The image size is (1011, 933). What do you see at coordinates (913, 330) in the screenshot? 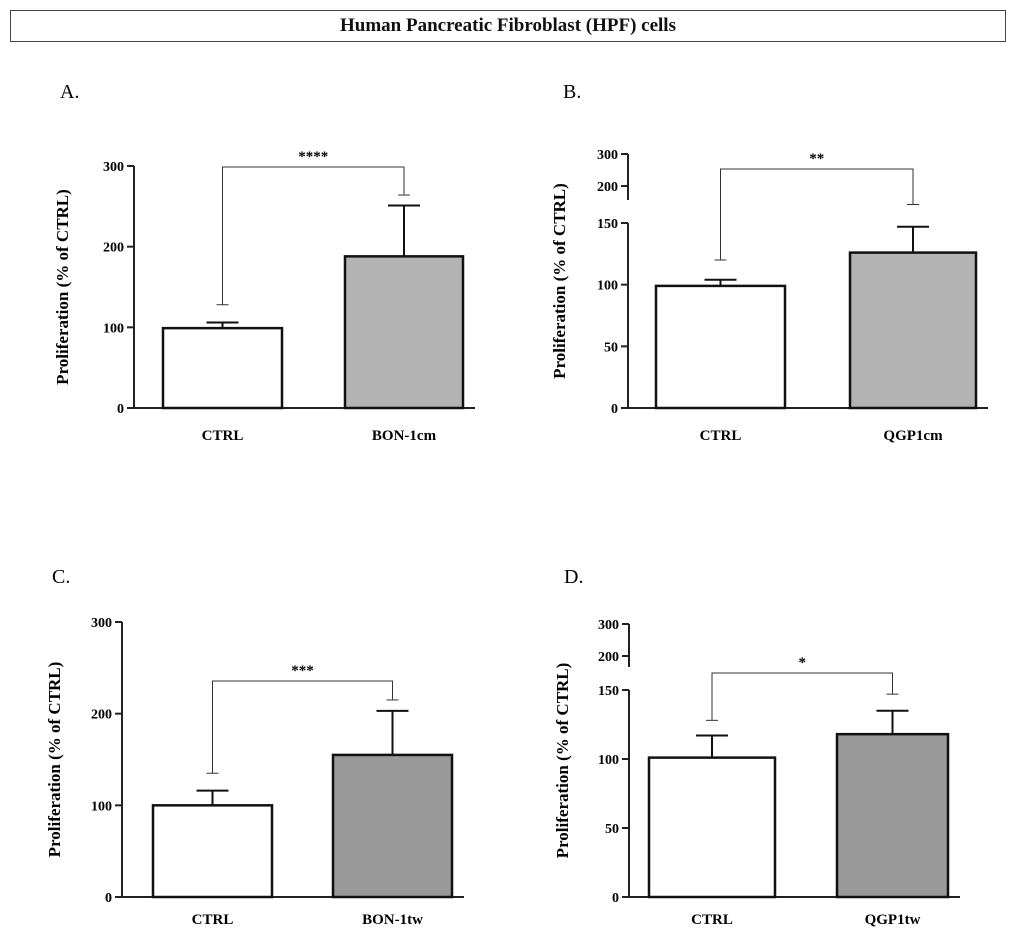
I see `panel-b-bar-qgp1cm` at bounding box center [913, 330].